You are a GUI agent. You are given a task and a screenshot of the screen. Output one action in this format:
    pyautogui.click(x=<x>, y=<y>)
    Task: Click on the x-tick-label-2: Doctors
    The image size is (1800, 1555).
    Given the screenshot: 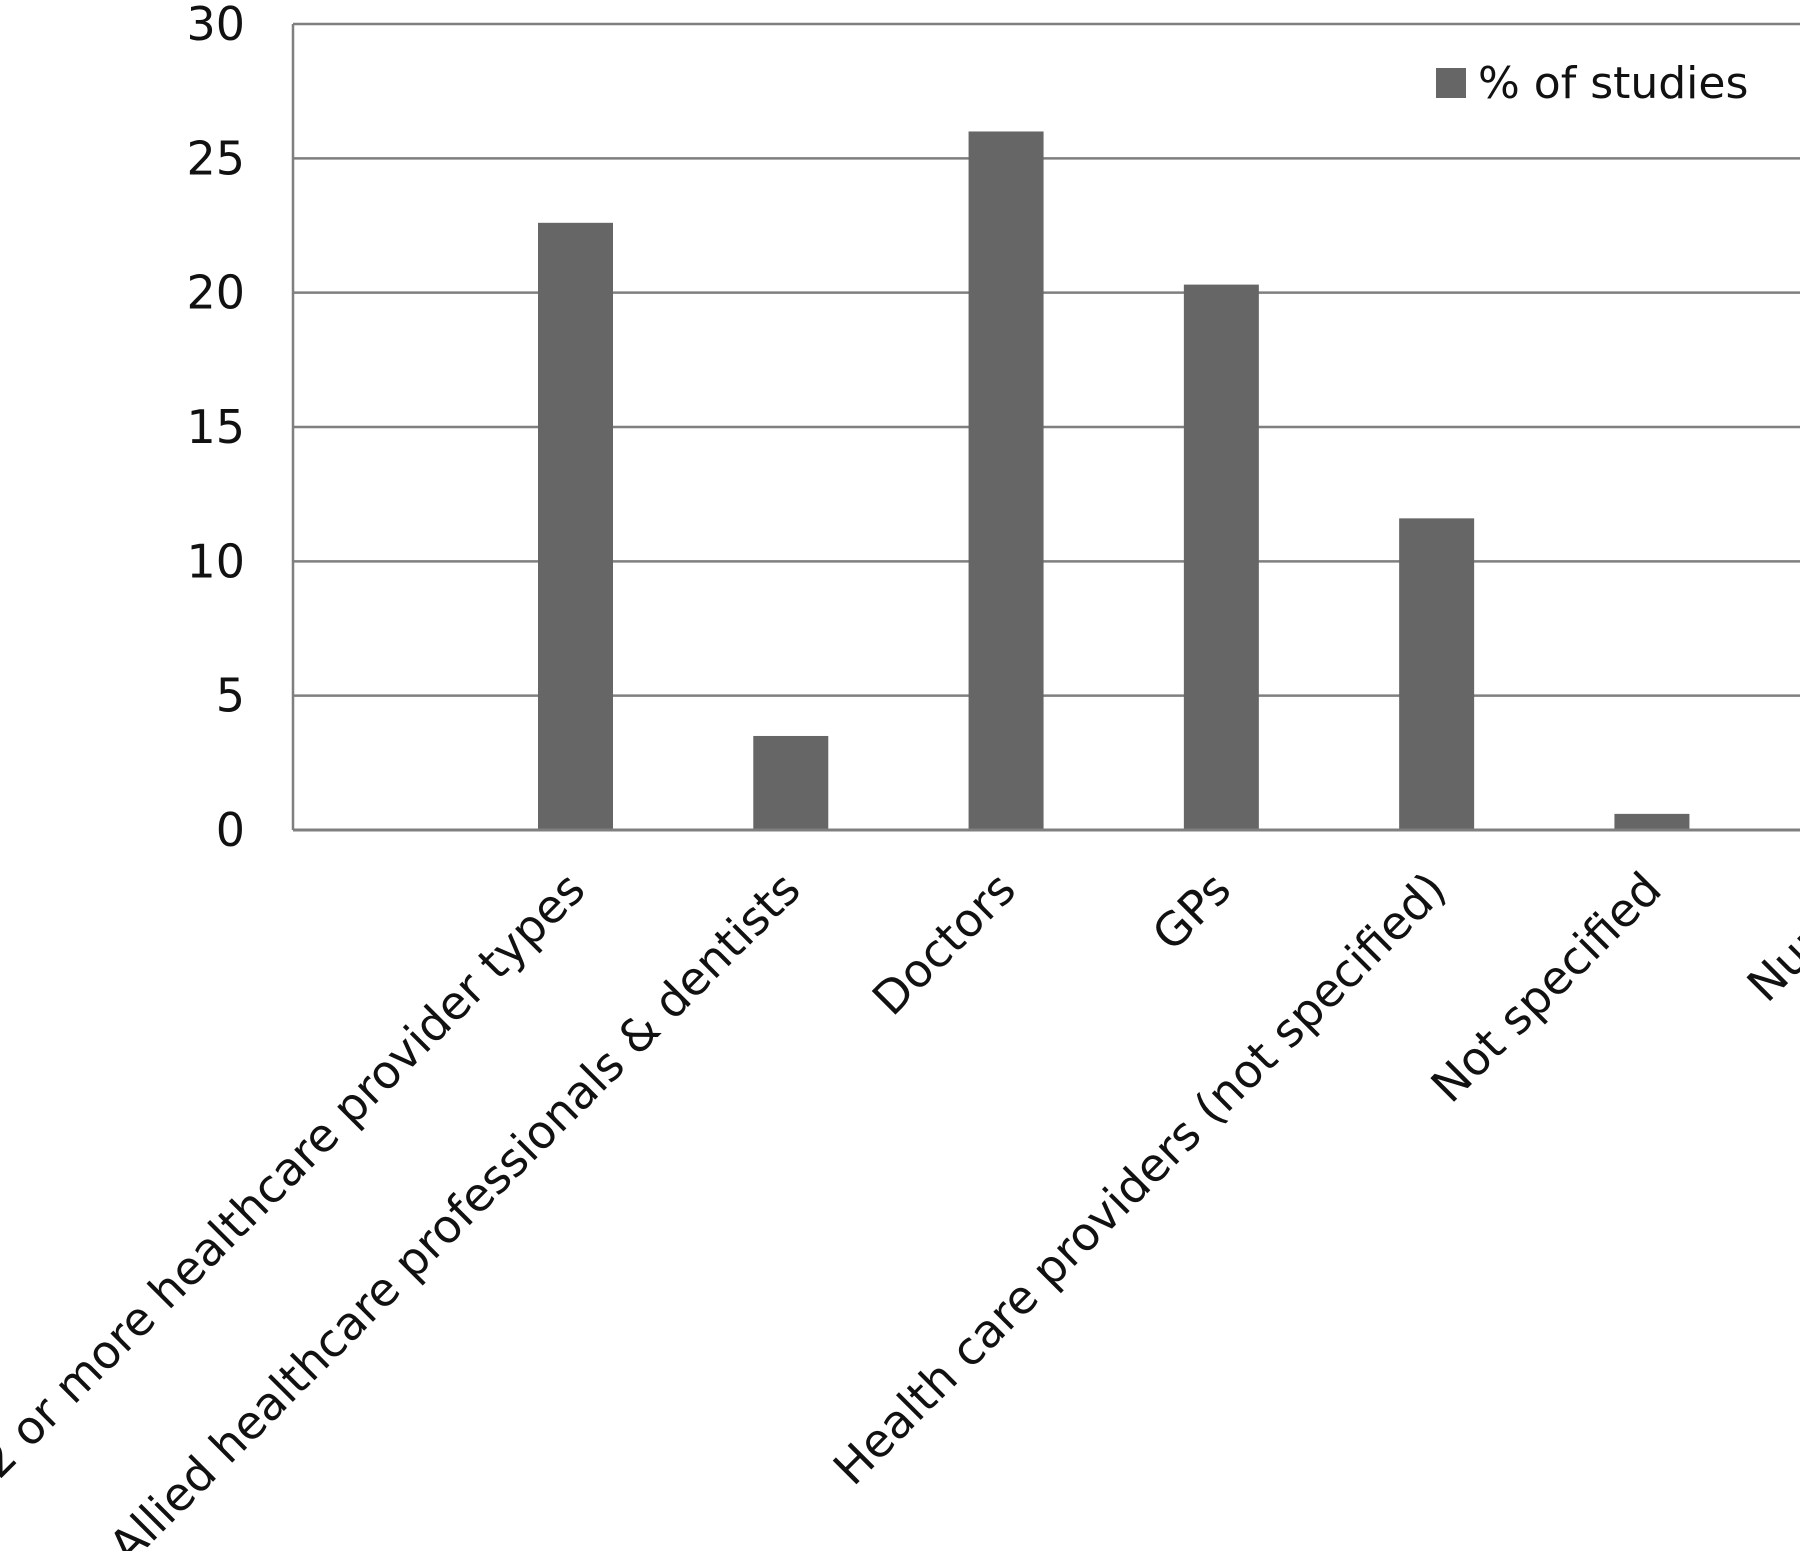 What is the action you would take?
    pyautogui.click(x=944, y=944)
    